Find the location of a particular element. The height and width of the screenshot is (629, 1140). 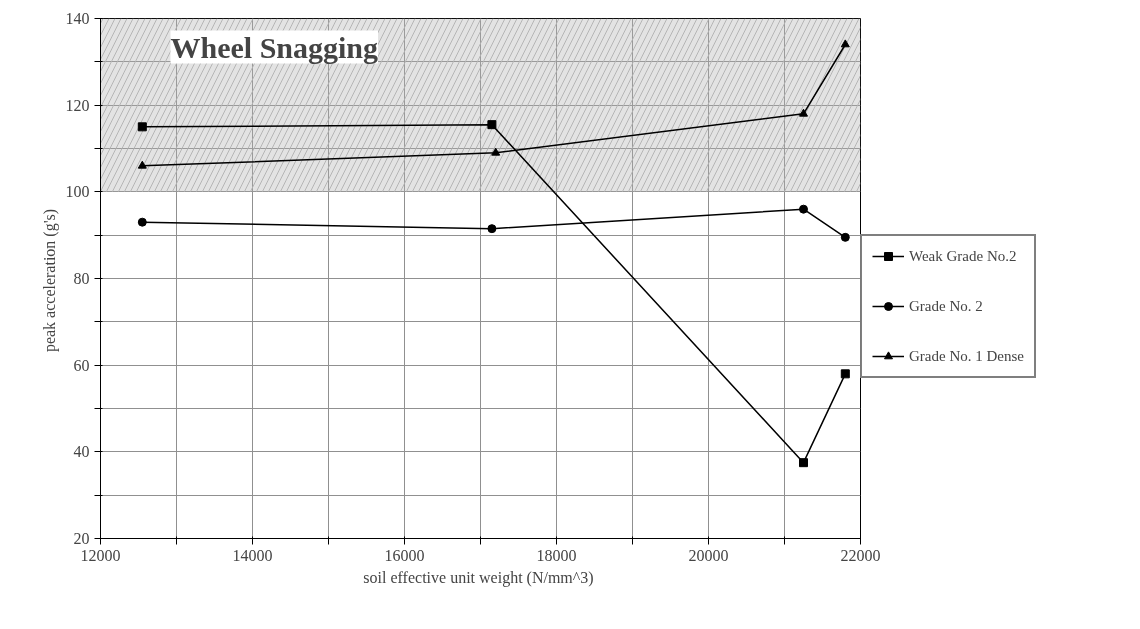

y-tick-label: 120 is located at coordinates (77, 105).